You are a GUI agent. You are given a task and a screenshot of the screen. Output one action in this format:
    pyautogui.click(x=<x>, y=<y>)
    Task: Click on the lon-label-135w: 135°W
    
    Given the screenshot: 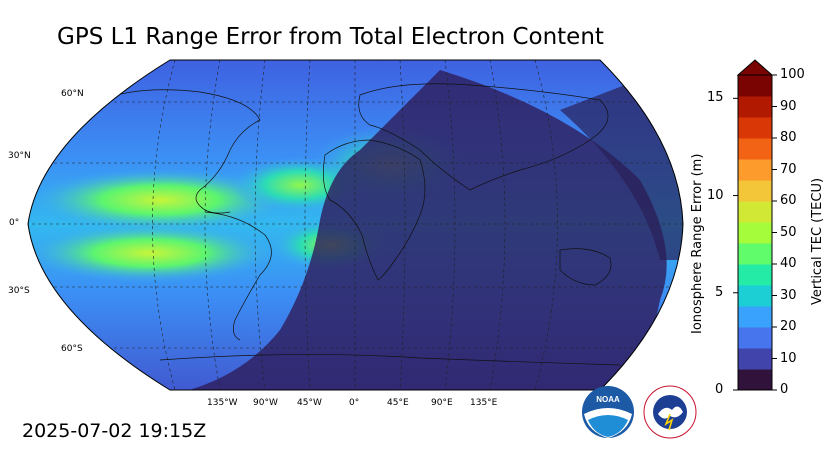 What is the action you would take?
    pyautogui.click(x=222, y=403)
    